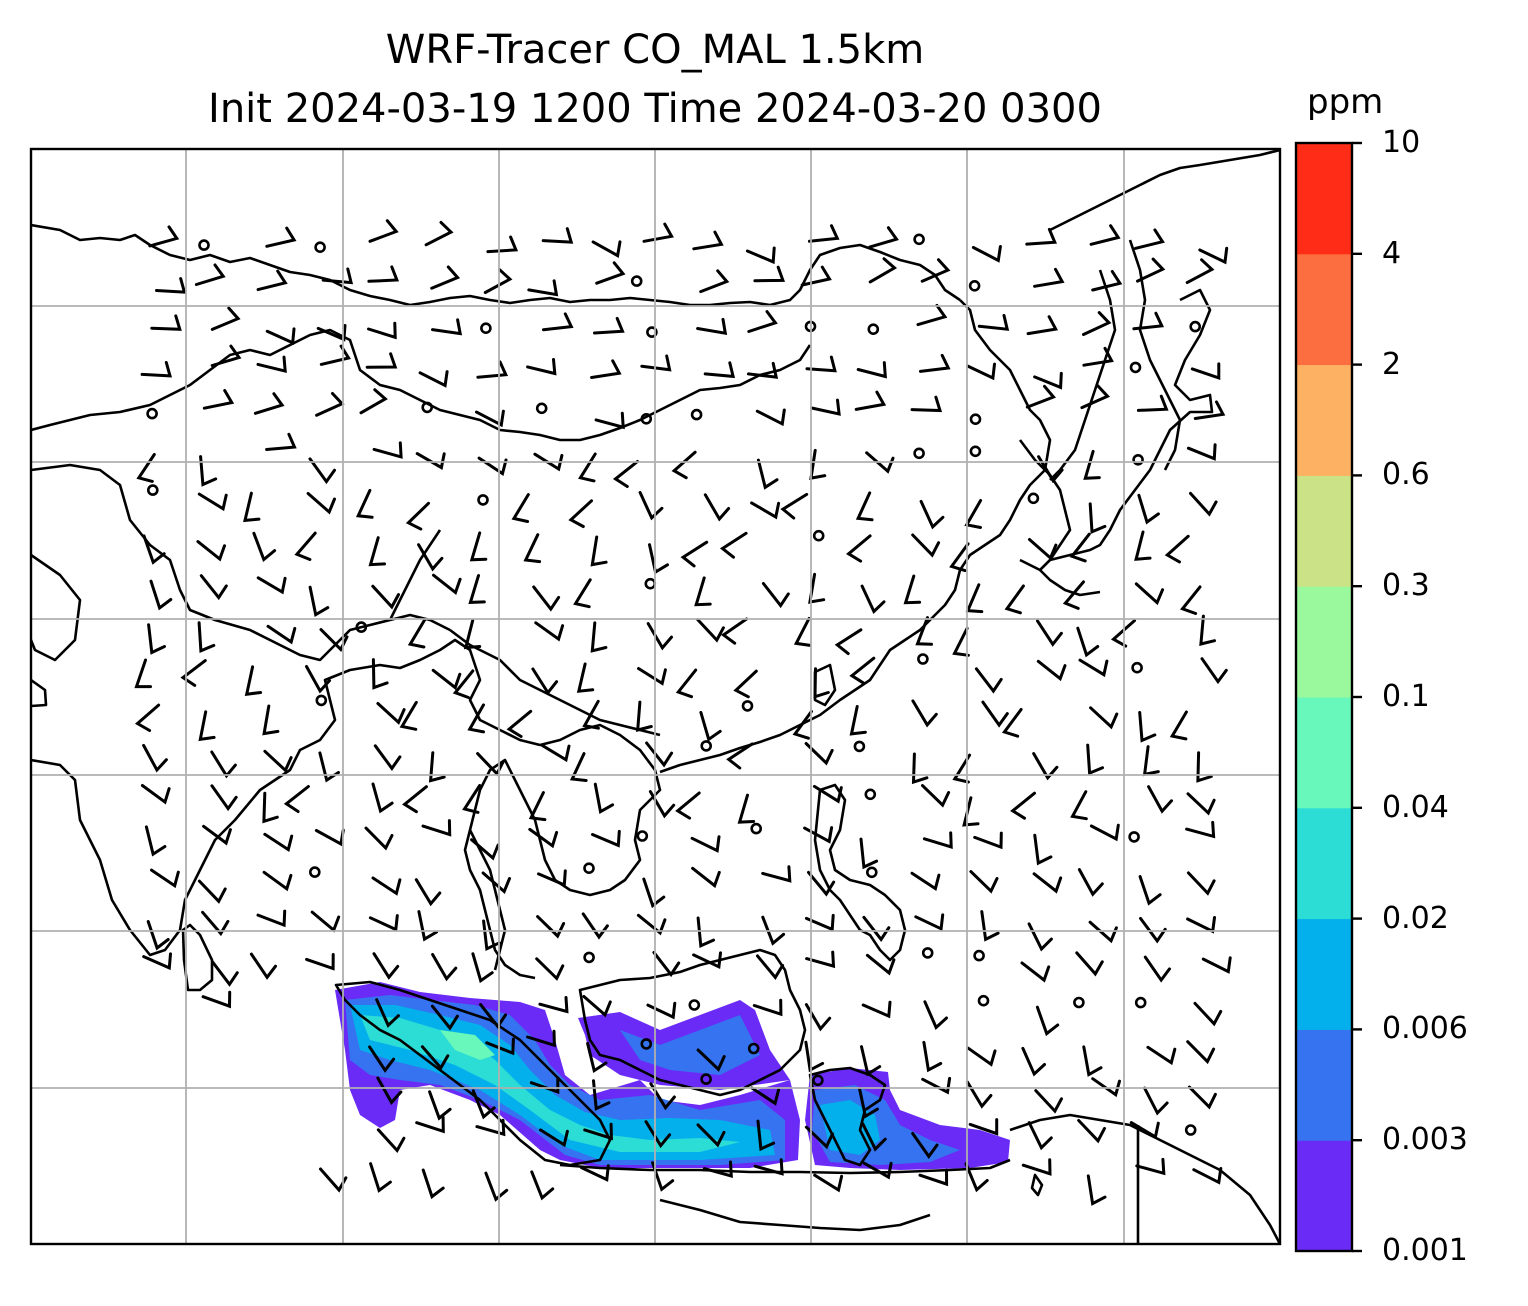 The image size is (1528, 1306). Describe the element at coordinates (795, 1215) in the screenshot. I see `coastline-nusa-tenggara` at that location.